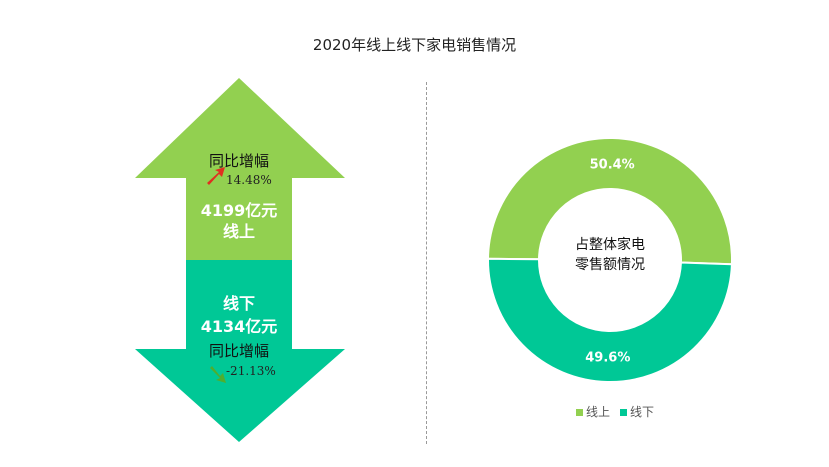 This screenshot has width=829, height=467. What do you see at coordinates (598, 412) in the screenshot?
I see `legend-label-online: 线上` at bounding box center [598, 412].